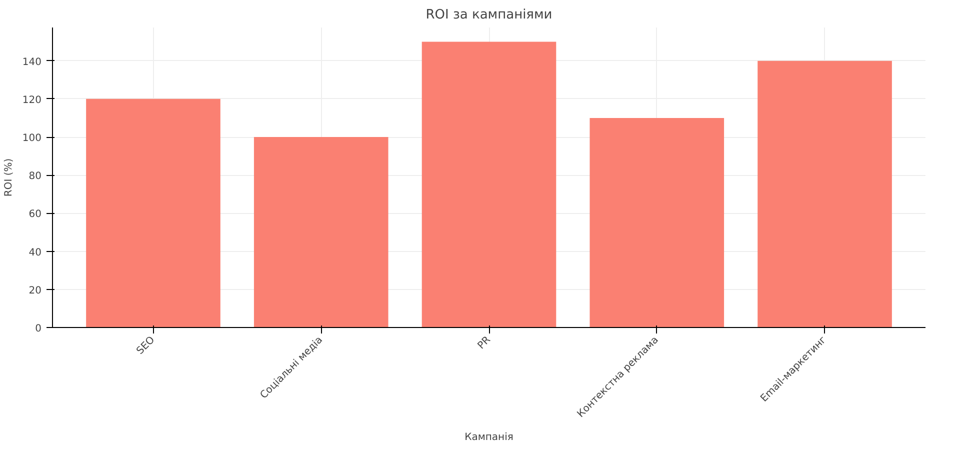 This screenshot has width=957, height=450. I want to click on y-tick-label: 40, so click(35, 252).